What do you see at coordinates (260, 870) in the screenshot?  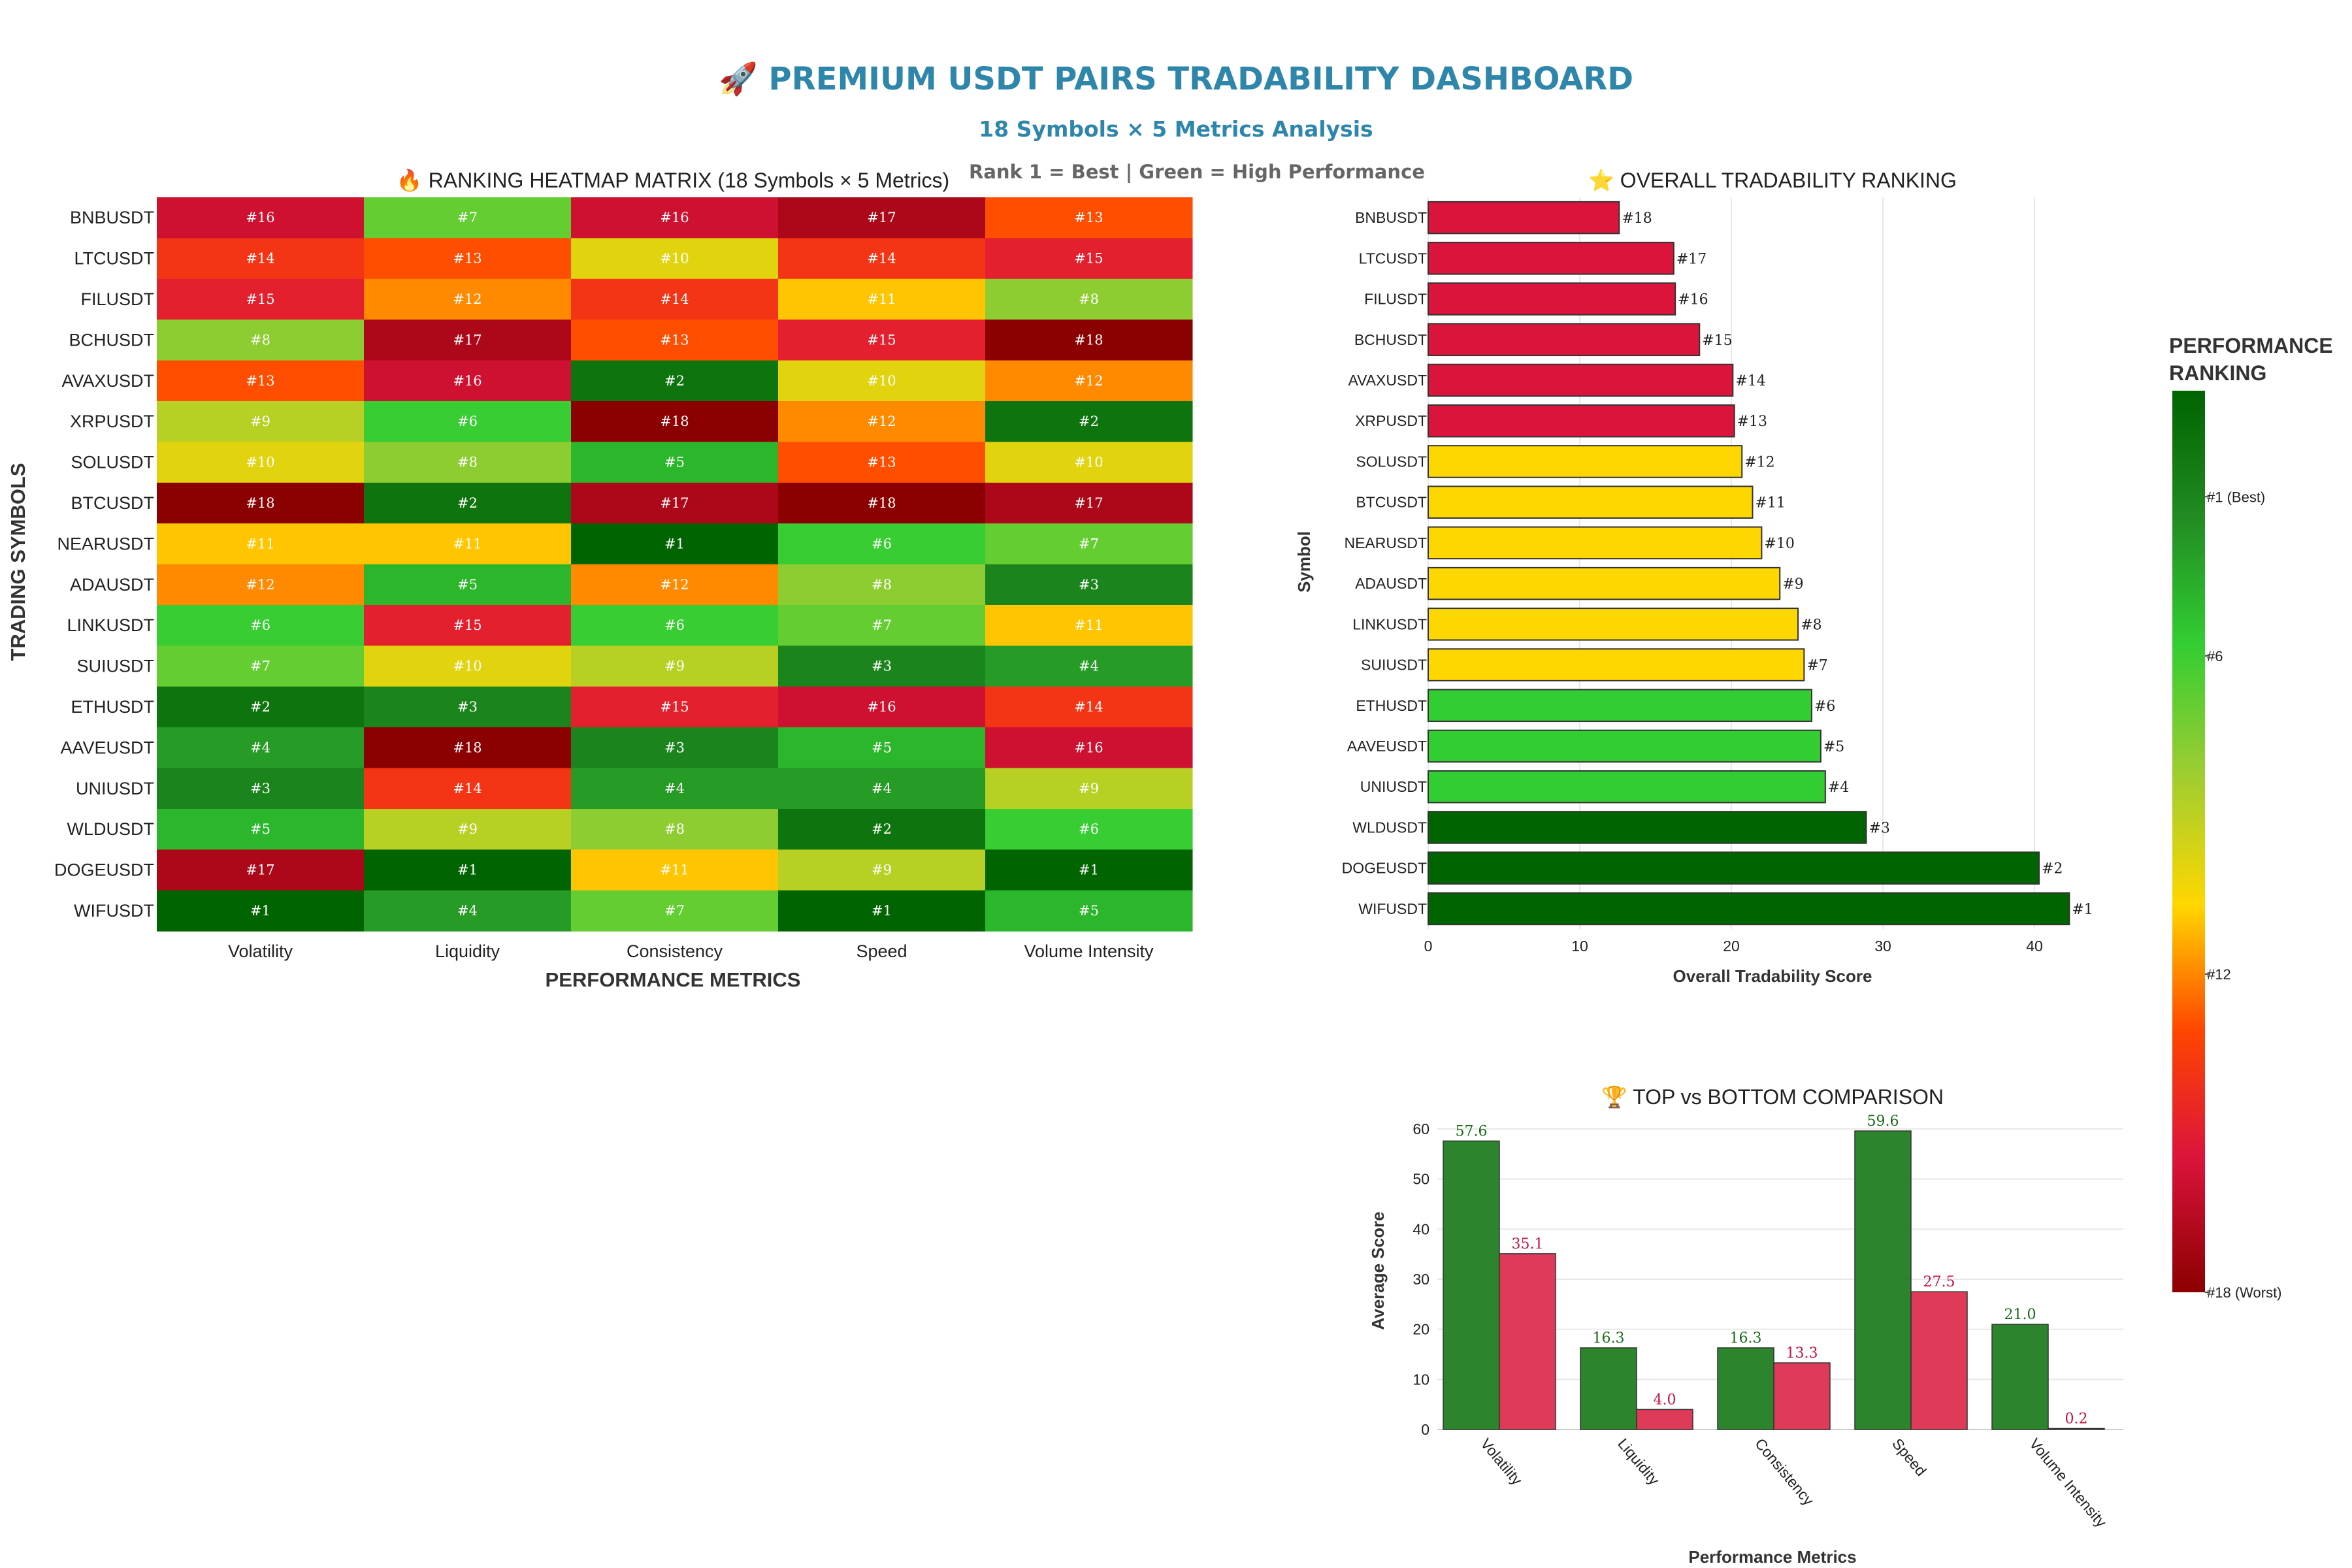 I see `heatmap-cell-label: #17` at bounding box center [260, 870].